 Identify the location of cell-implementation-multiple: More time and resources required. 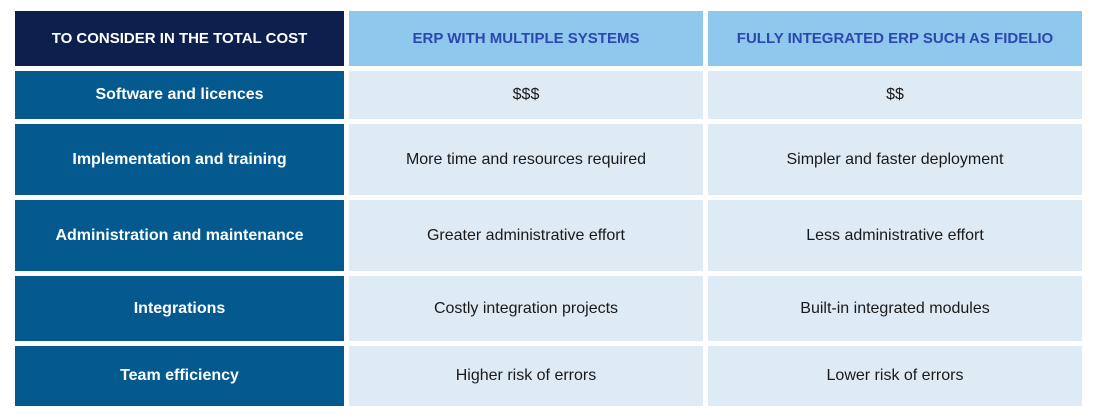
(526, 159).